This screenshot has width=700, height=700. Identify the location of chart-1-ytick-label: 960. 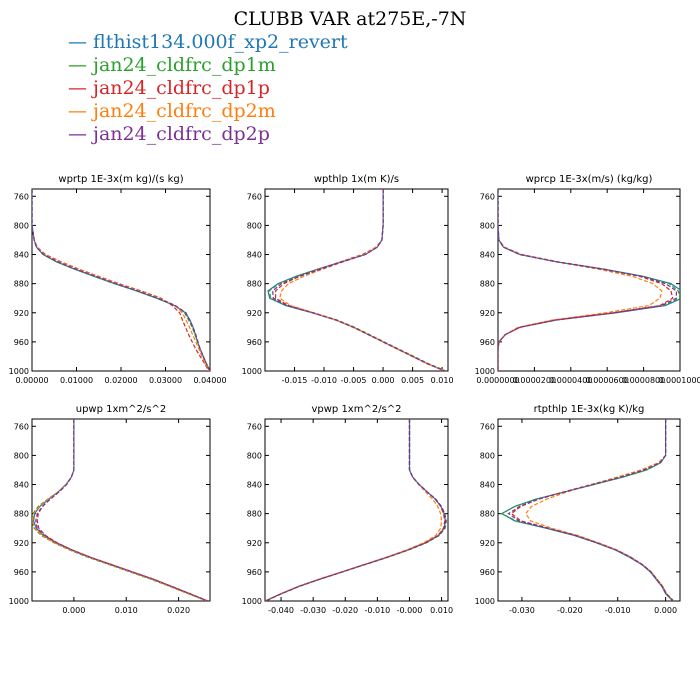
(254, 342).